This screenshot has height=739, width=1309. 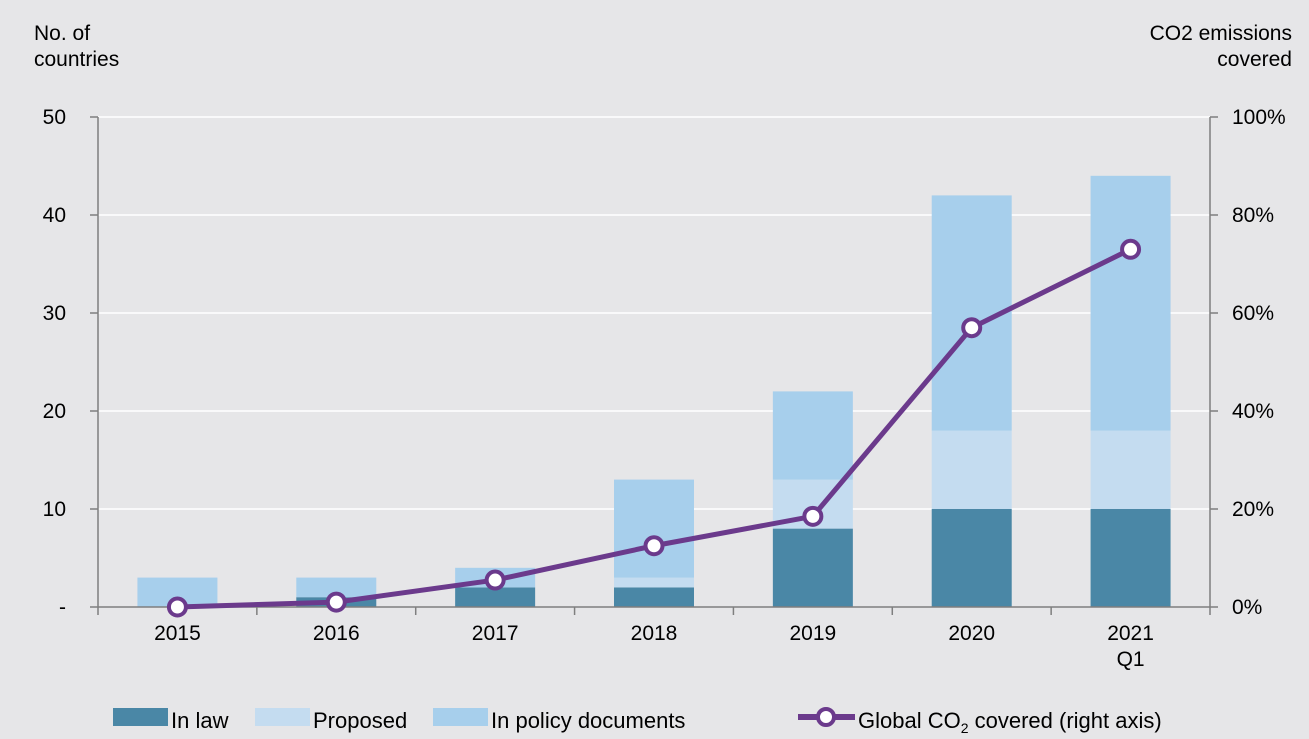 I want to click on legend-swatch-proposed, so click(x=282, y=717).